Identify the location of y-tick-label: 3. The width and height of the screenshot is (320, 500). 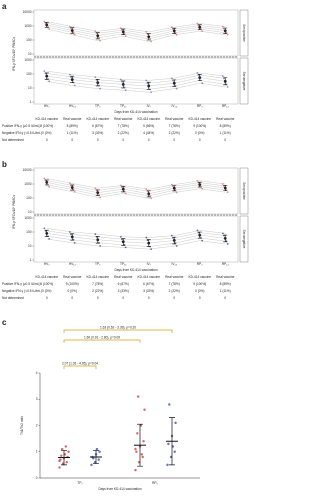
(37, 399).